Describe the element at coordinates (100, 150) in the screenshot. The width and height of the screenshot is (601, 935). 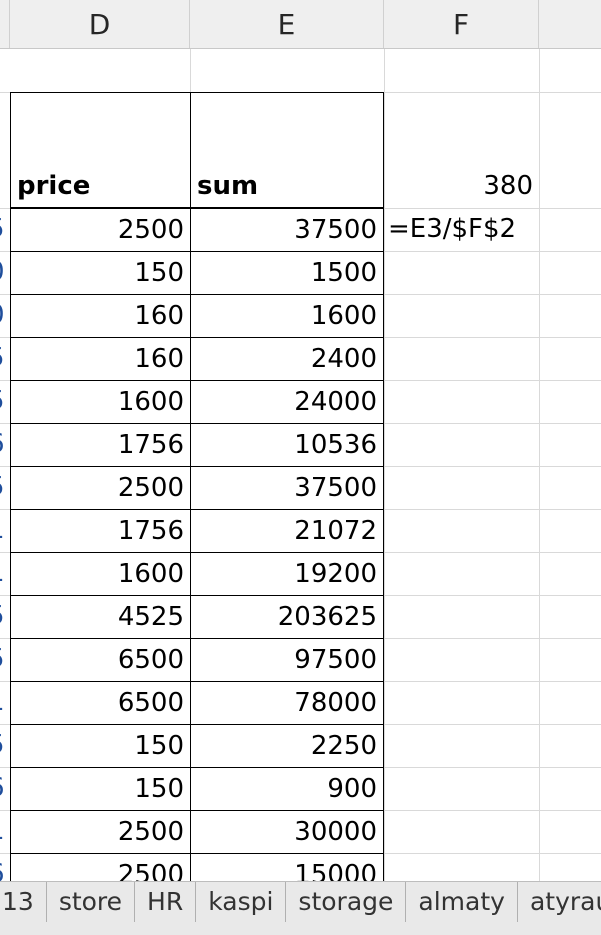
I see `cell-price-header: price` at that location.